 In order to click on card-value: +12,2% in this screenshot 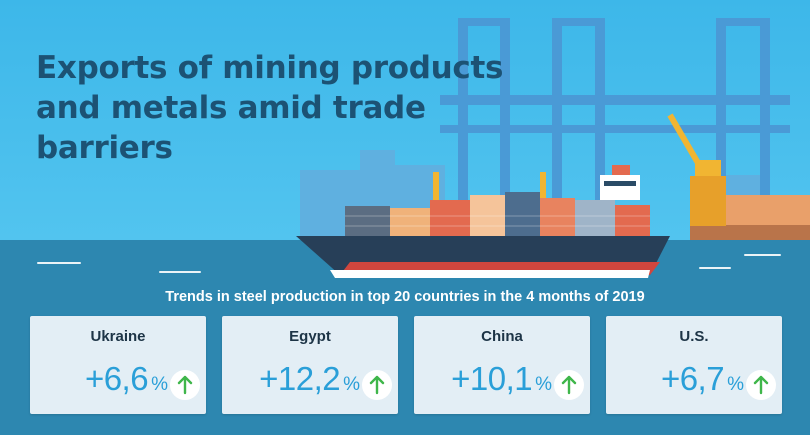, I will do `click(291, 379)`.